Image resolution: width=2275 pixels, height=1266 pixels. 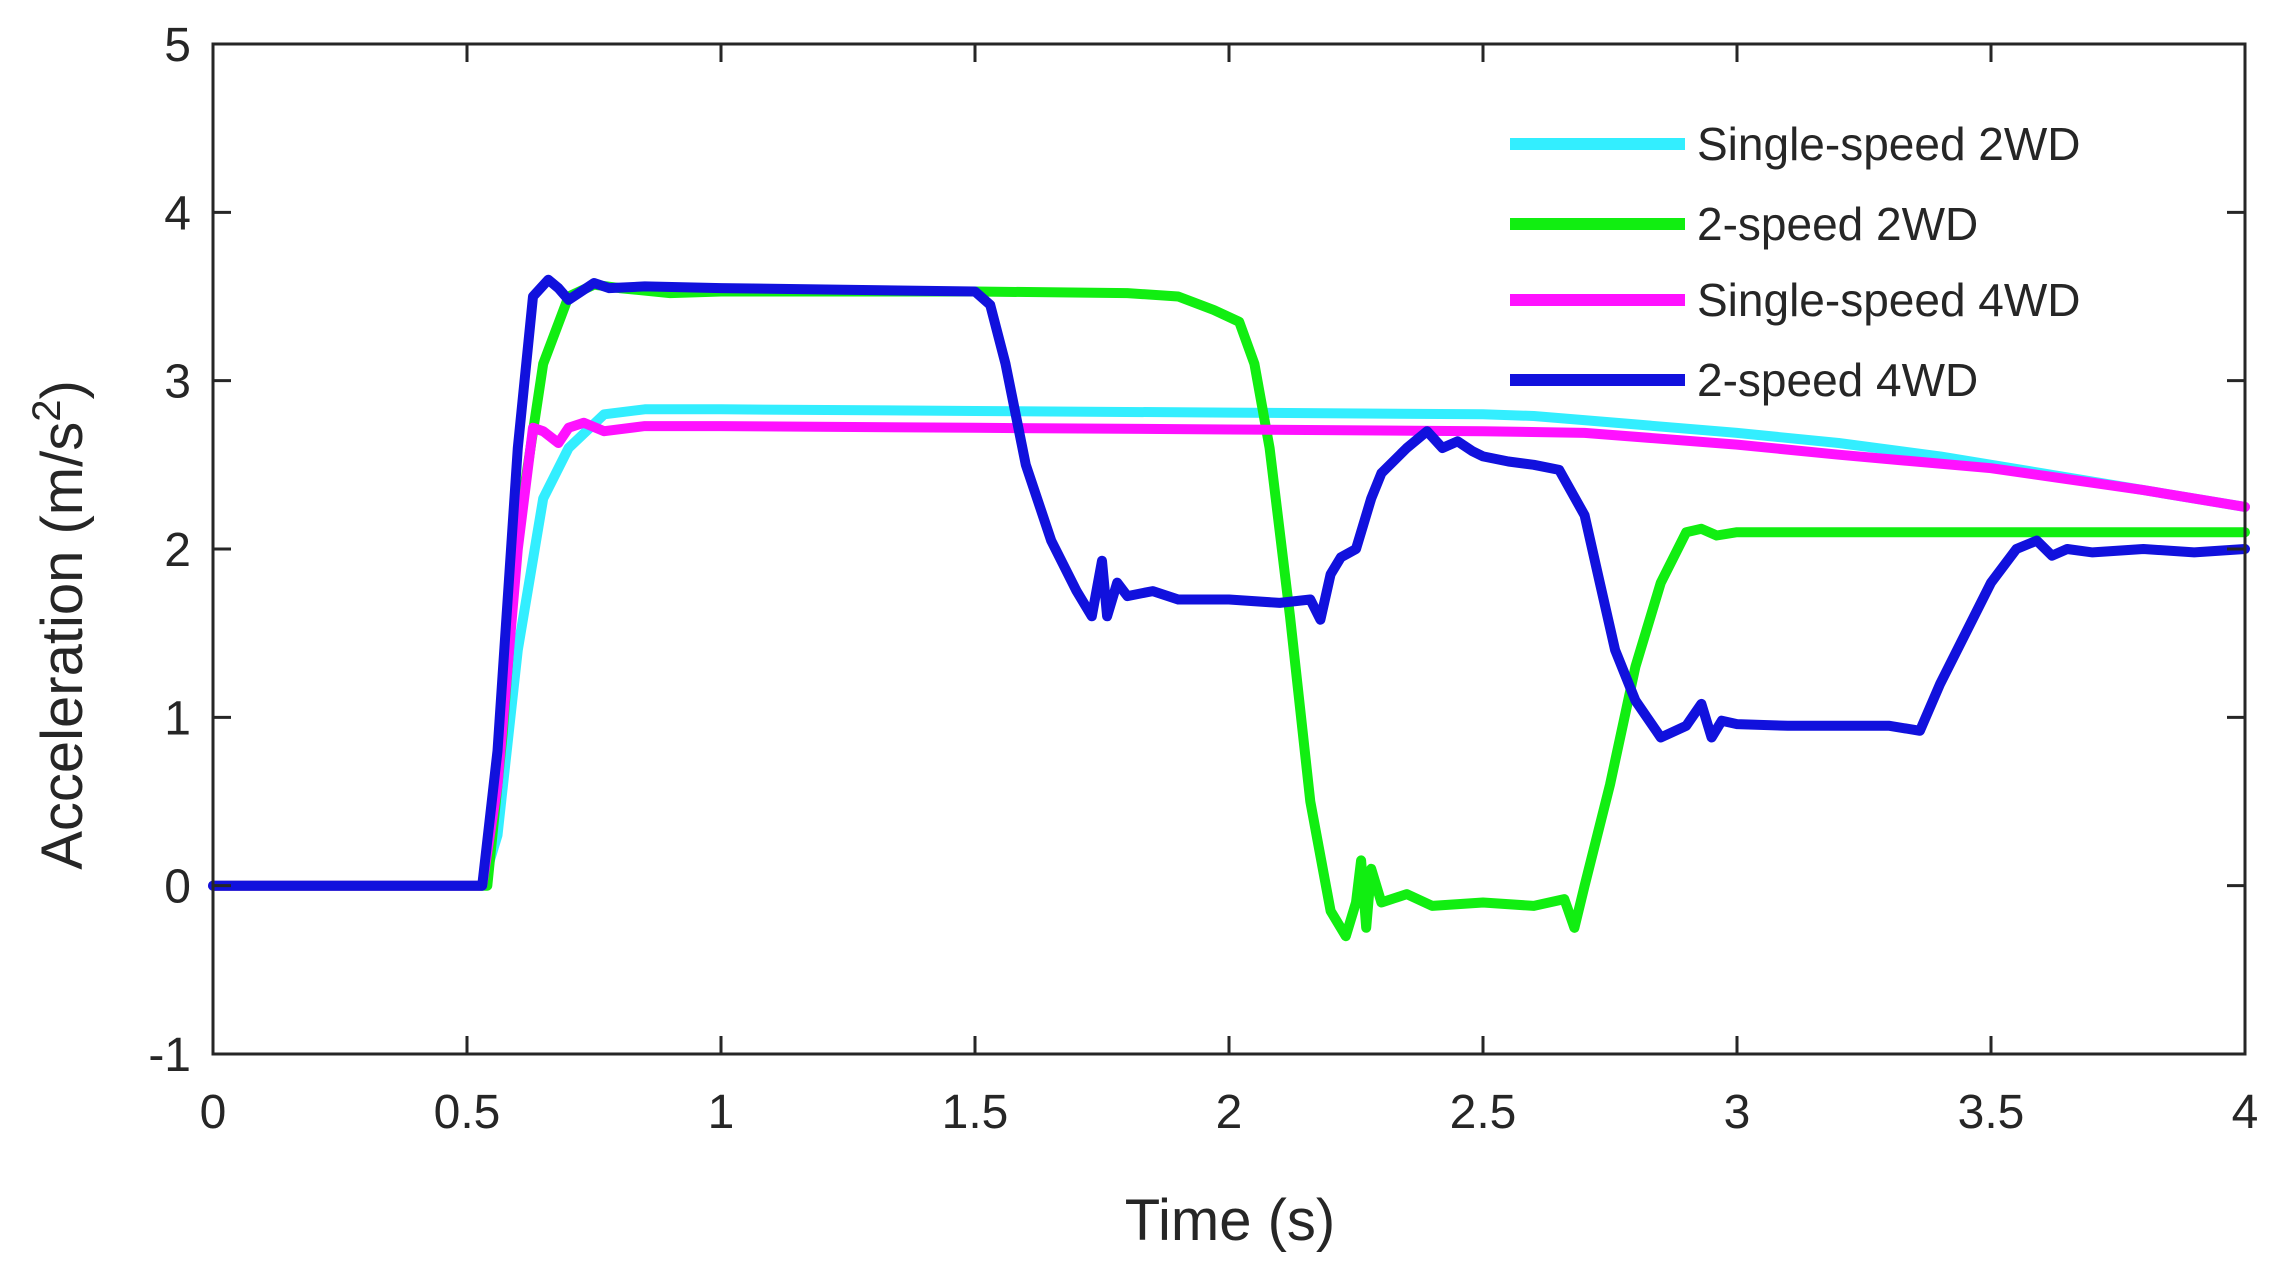 I want to click on y-tick-label: -1, so click(x=169, y=1055).